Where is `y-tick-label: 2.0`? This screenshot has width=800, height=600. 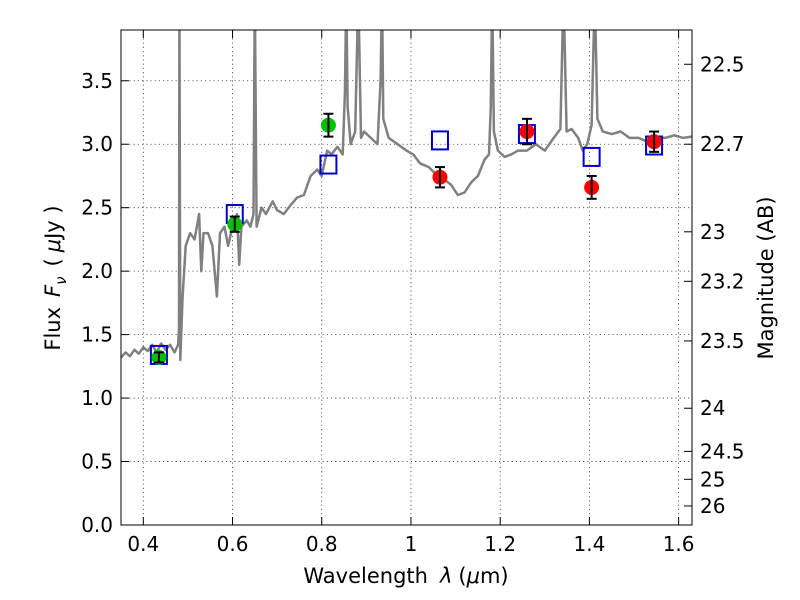
y-tick-label: 2.0 is located at coordinates (97, 271).